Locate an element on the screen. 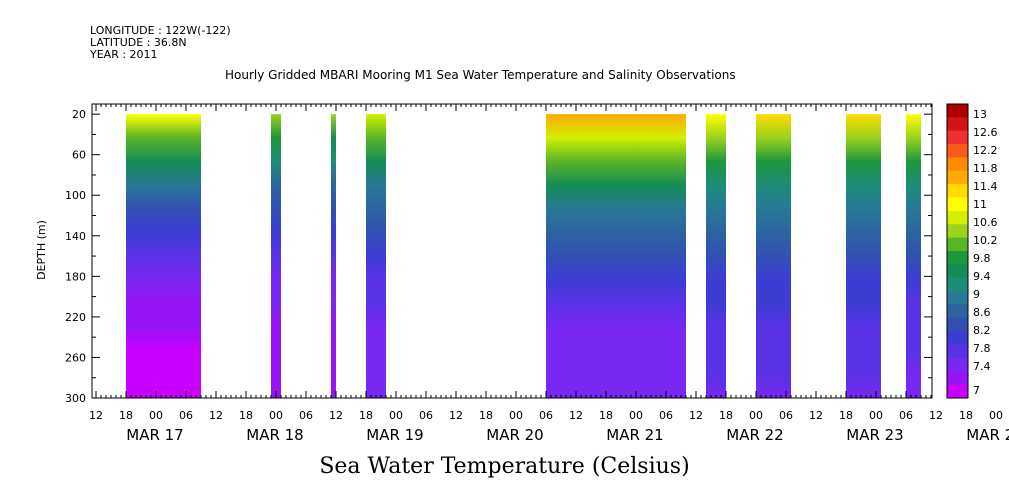 The image size is (1009, 504). x-day-label: MAR 21 is located at coordinates (634, 435).